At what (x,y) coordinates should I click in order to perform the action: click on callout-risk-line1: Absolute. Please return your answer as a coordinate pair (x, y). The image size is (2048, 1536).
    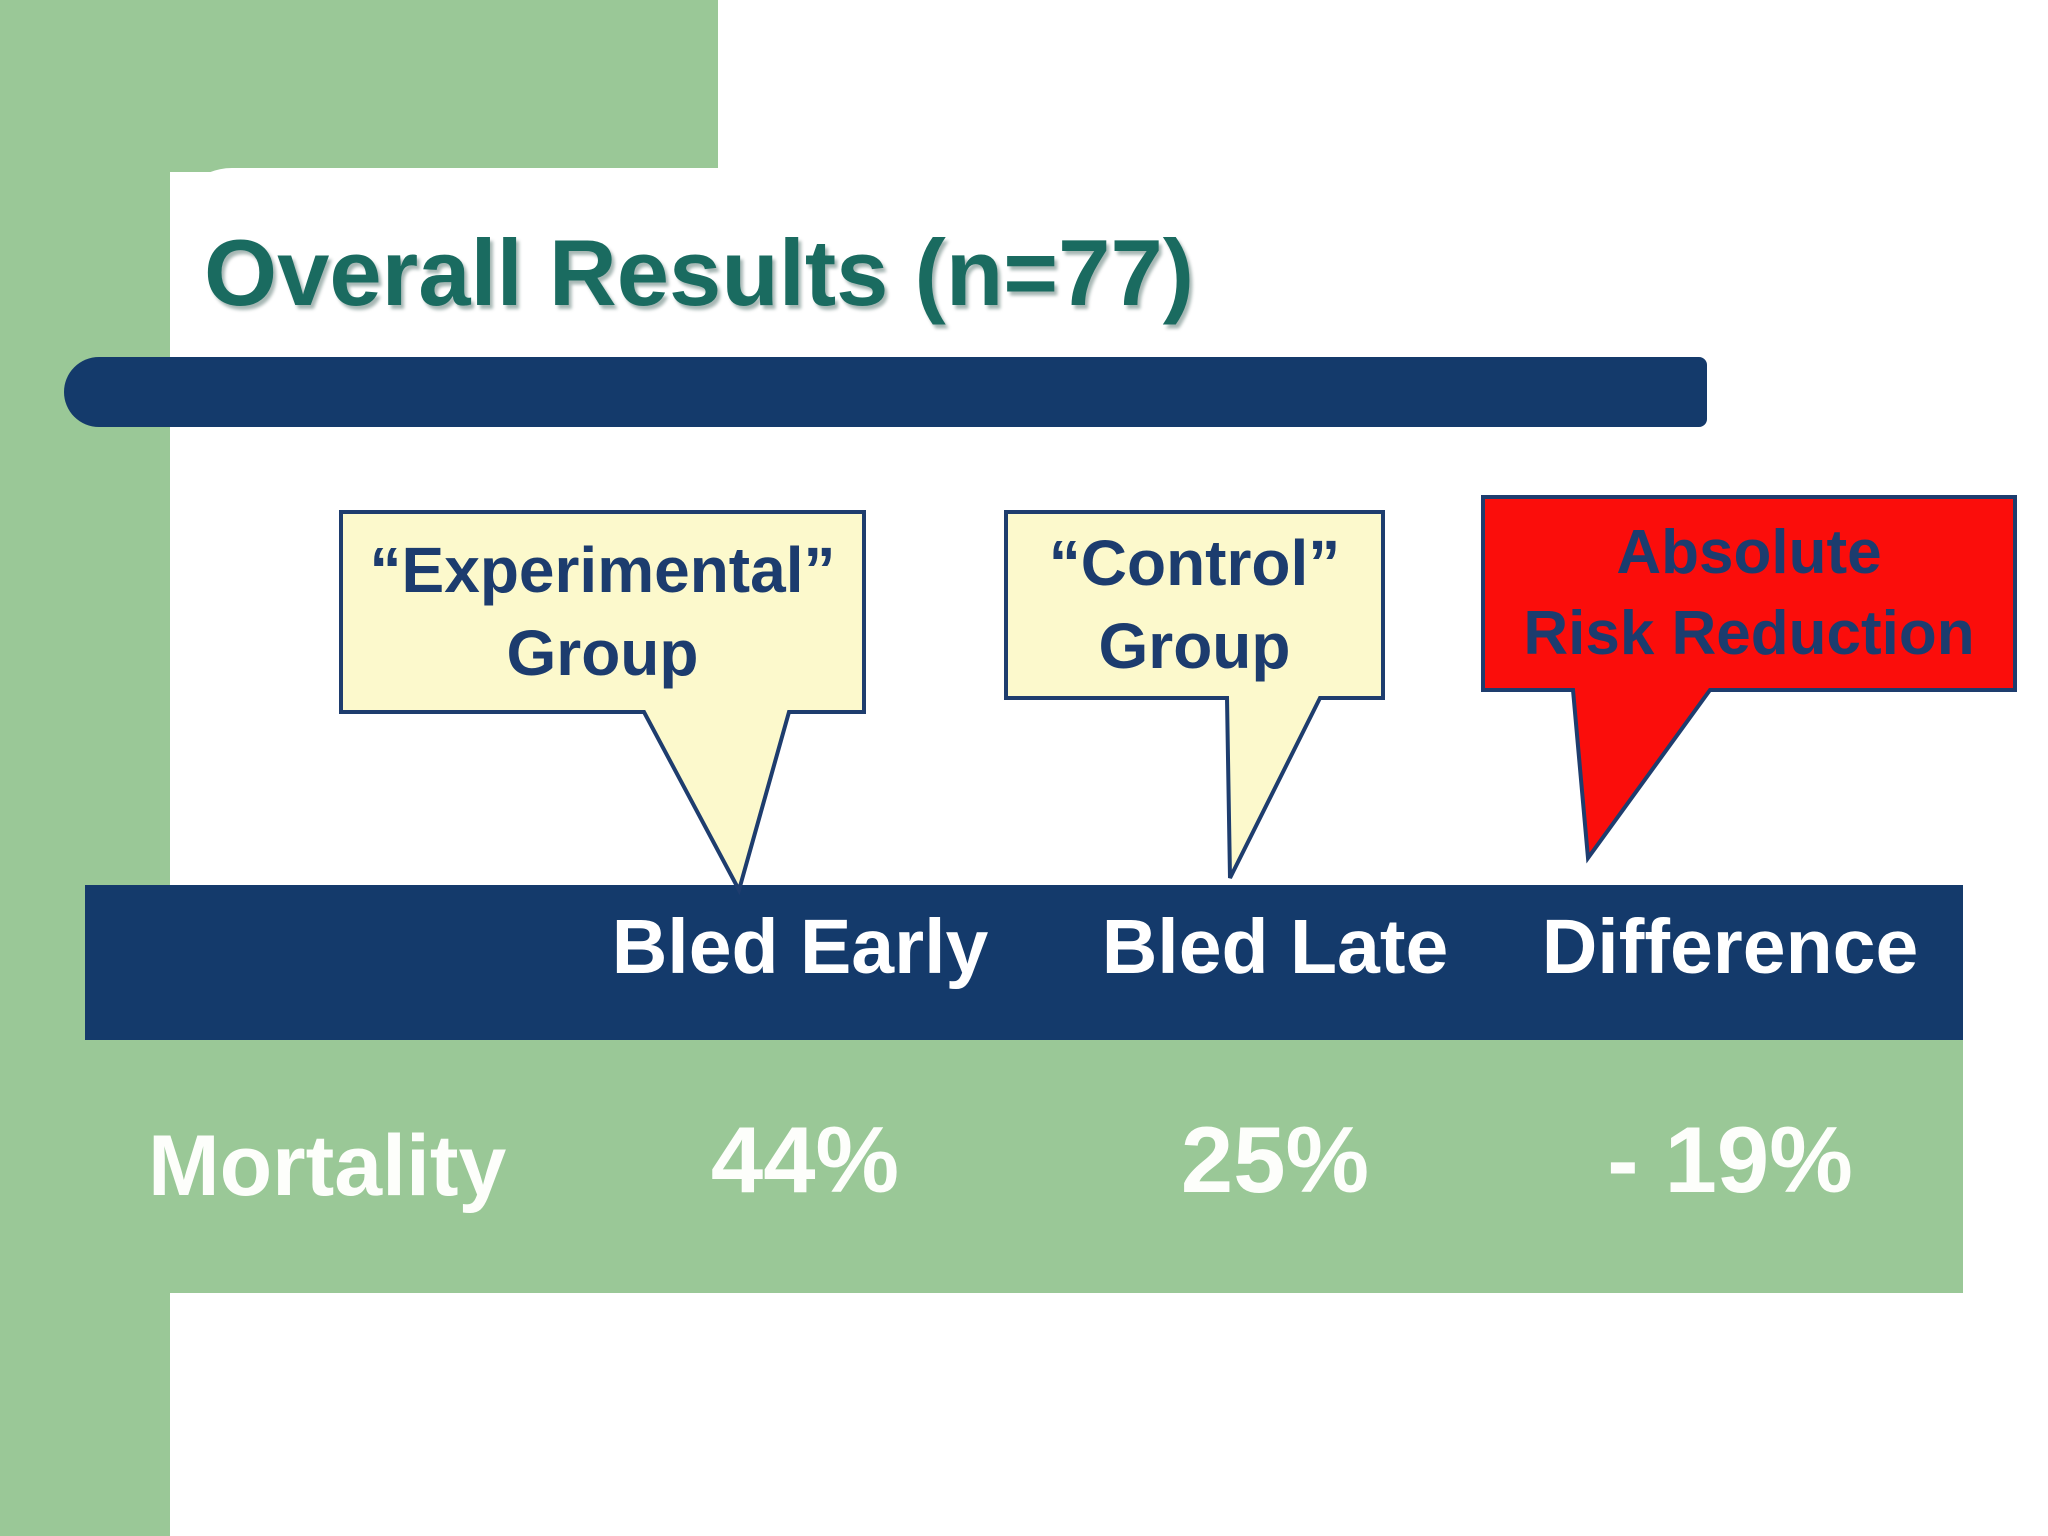
    Looking at the image, I should click on (1749, 552).